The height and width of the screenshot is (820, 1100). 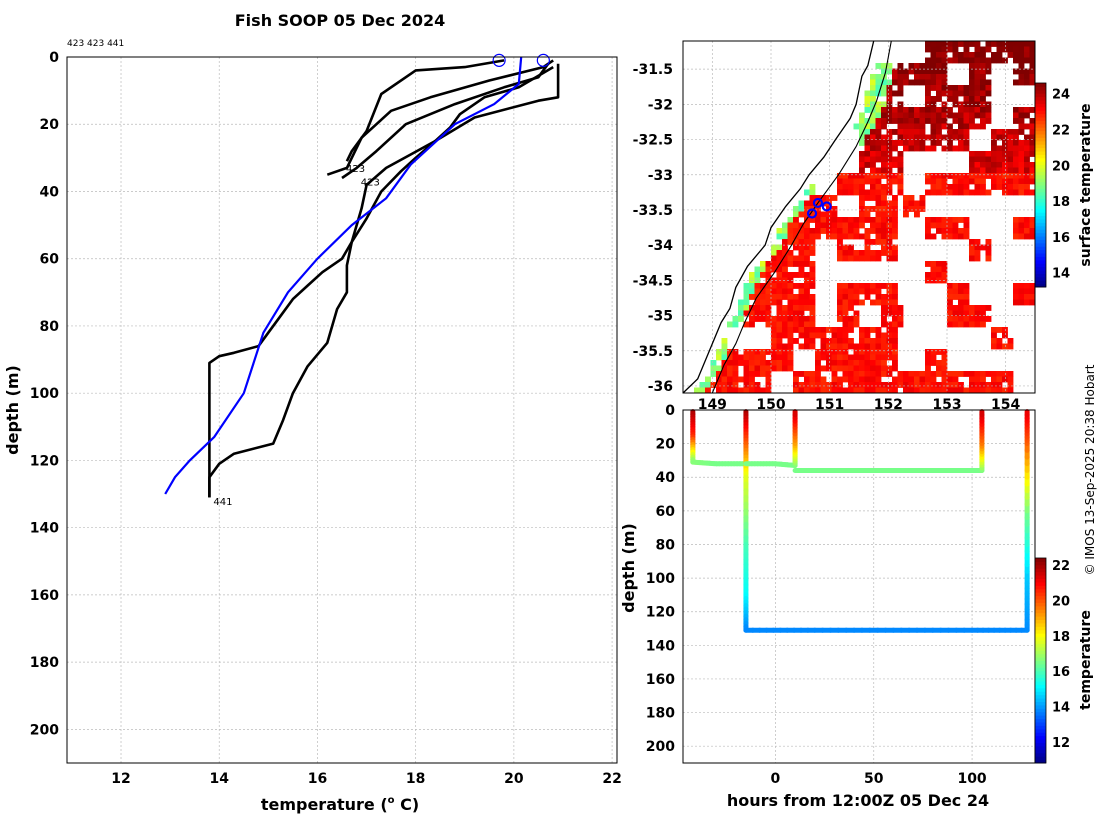 What do you see at coordinates (324, 804) in the screenshot?
I see `xlabel-main: temperature (` at bounding box center [324, 804].